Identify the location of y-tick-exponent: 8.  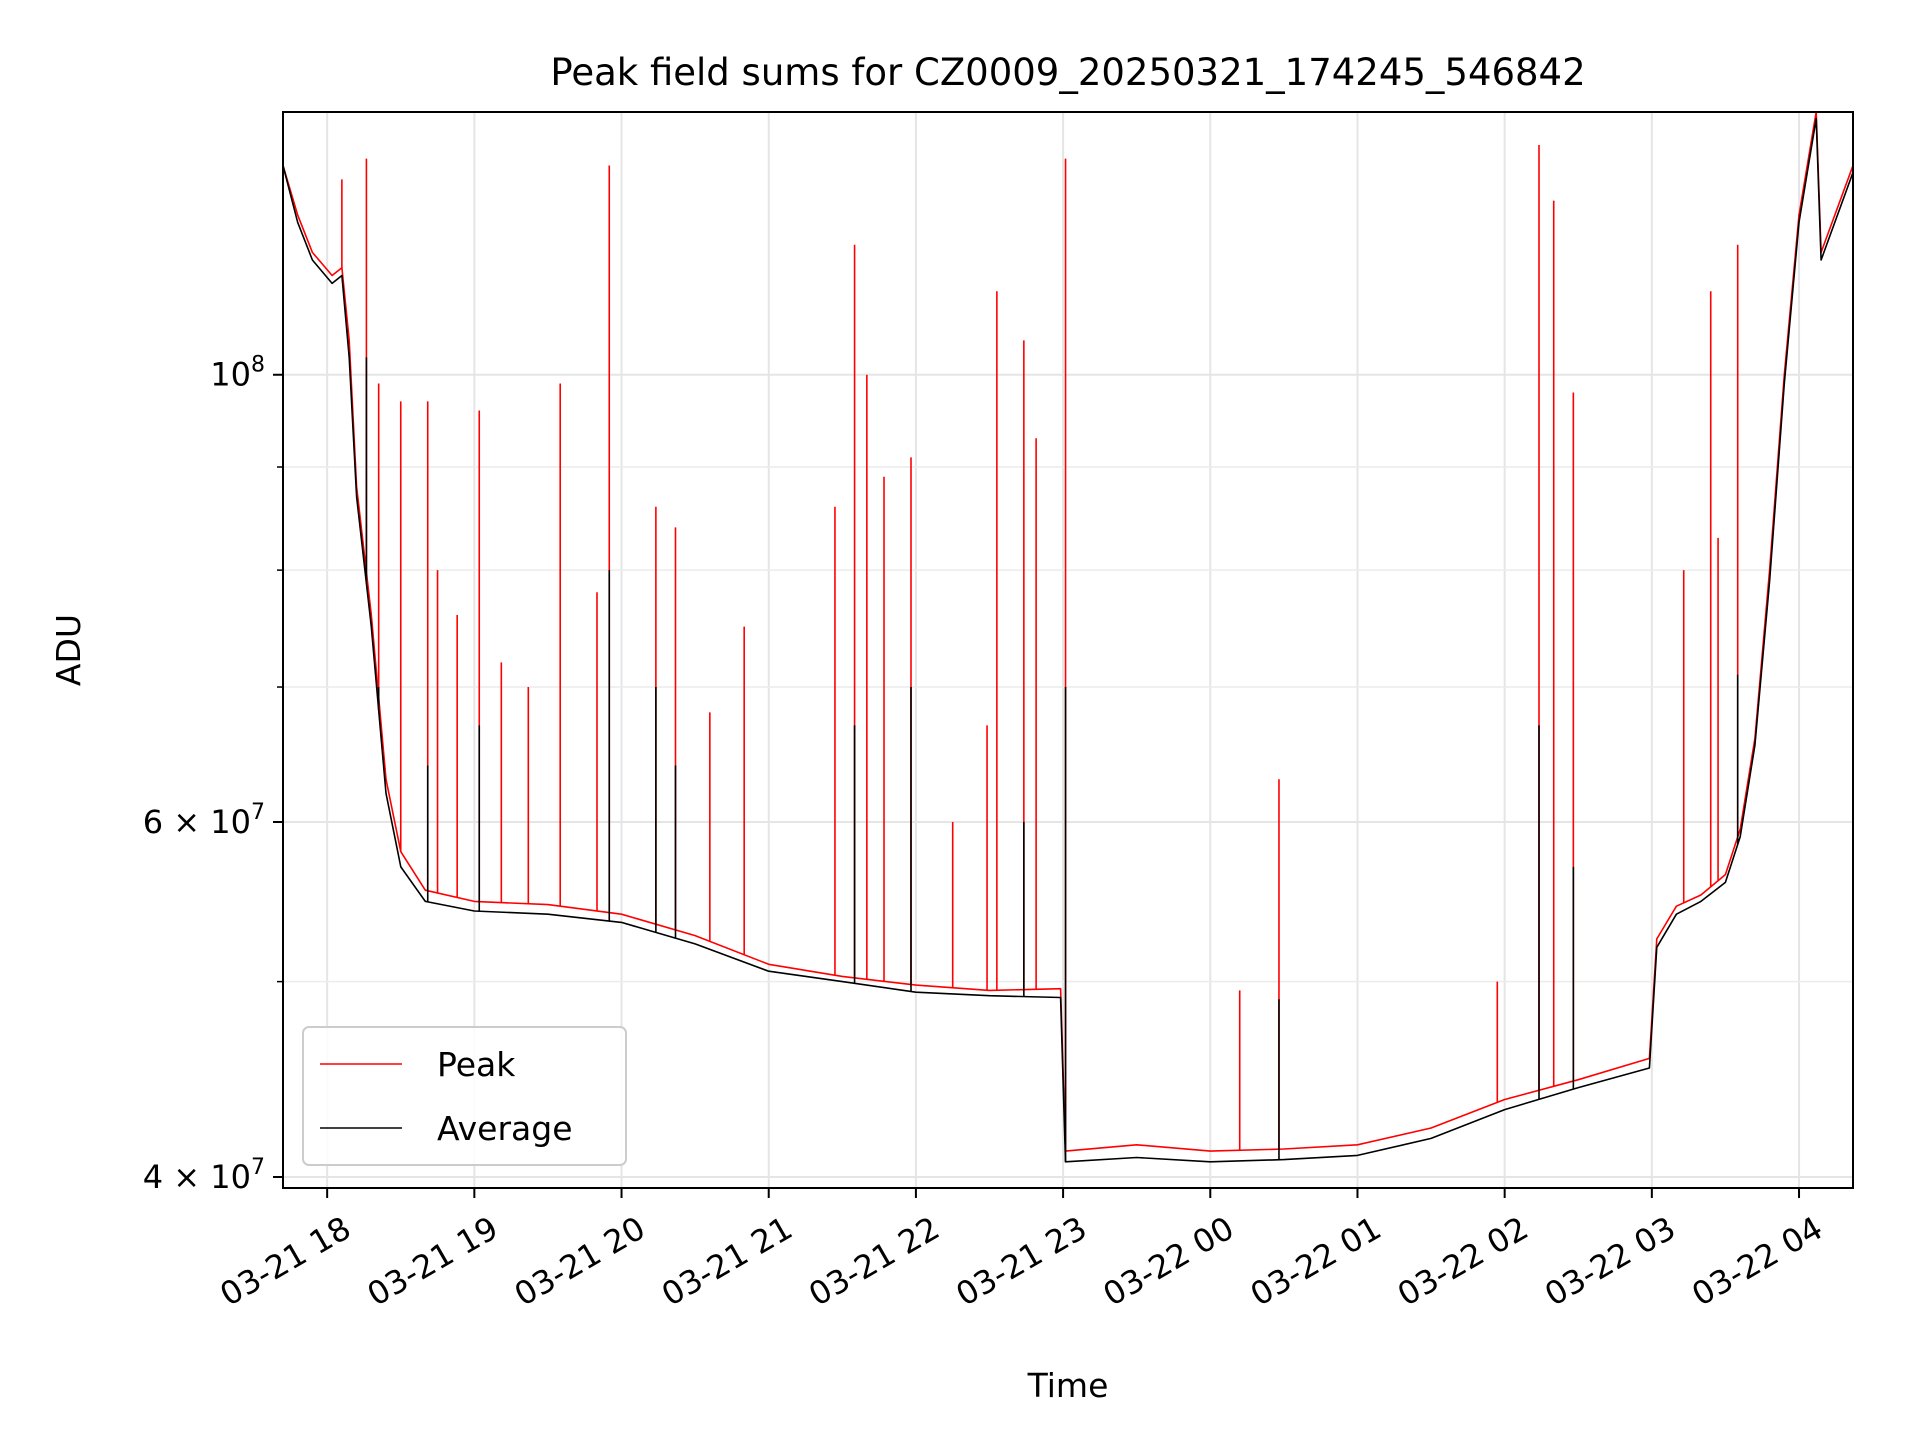
(258, 365).